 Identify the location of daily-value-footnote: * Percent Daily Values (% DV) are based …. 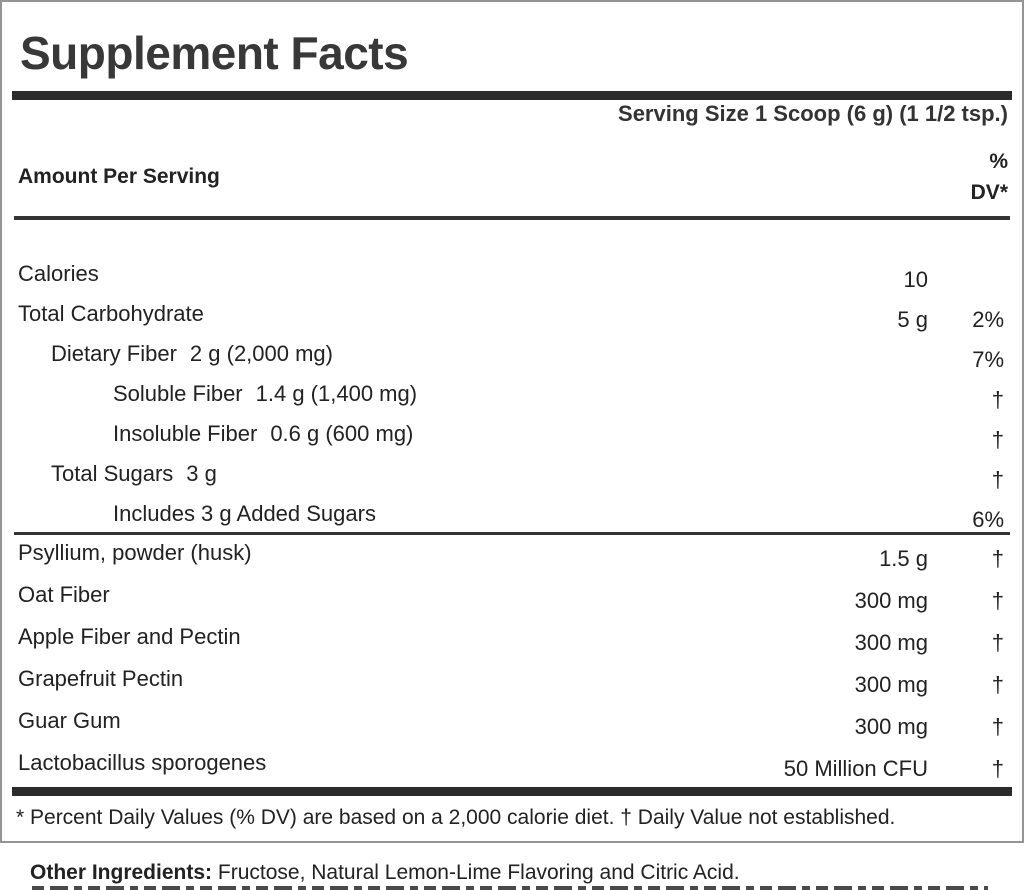
(456, 817).